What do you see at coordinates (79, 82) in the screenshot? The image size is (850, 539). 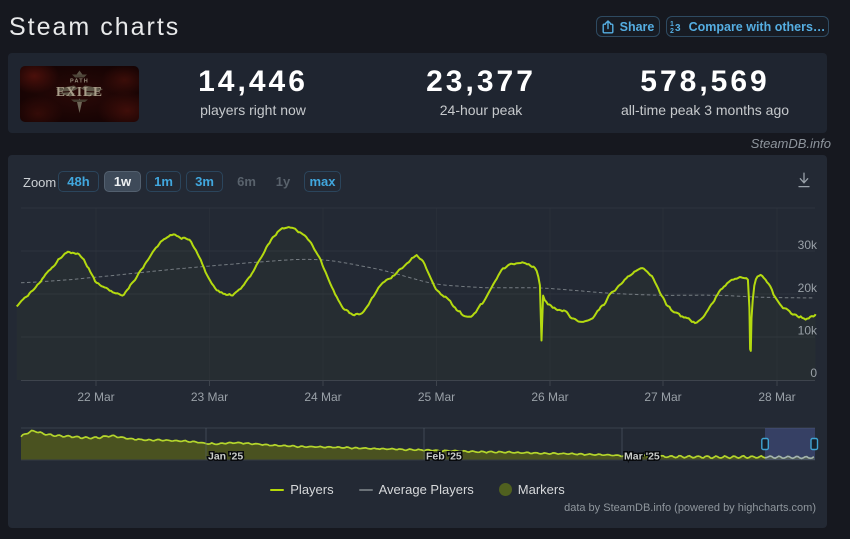 I see `svg-text: PATH` at bounding box center [79, 82].